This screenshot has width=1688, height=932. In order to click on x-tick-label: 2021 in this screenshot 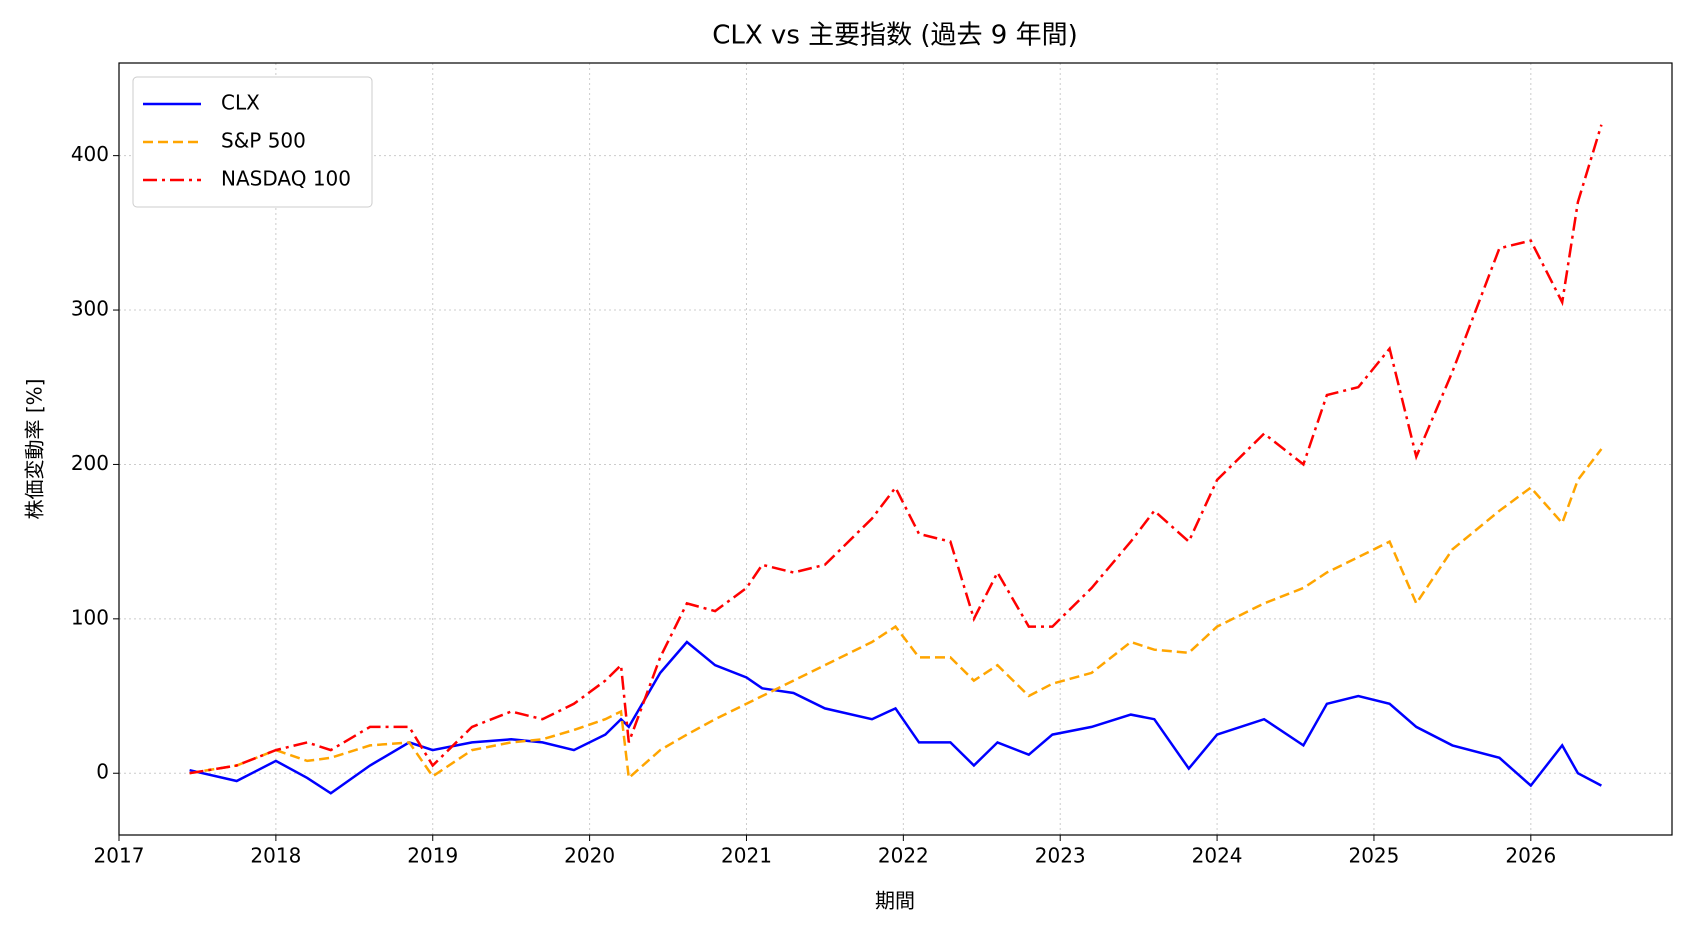, I will do `click(746, 856)`.